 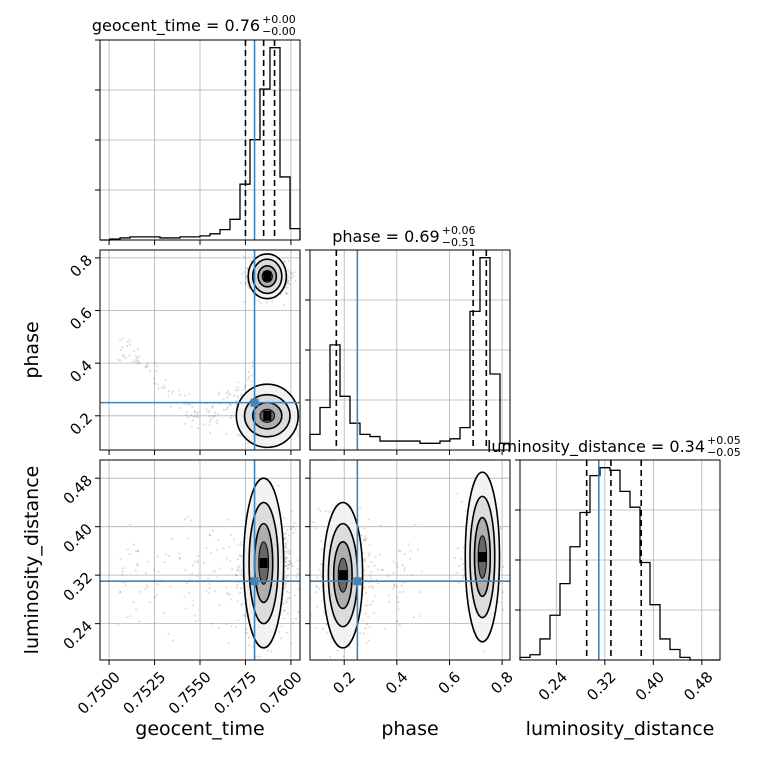 What do you see at coordinates (254, 581) in the screenshot?
I see `truth-marker` at bounding box center [254, 581].